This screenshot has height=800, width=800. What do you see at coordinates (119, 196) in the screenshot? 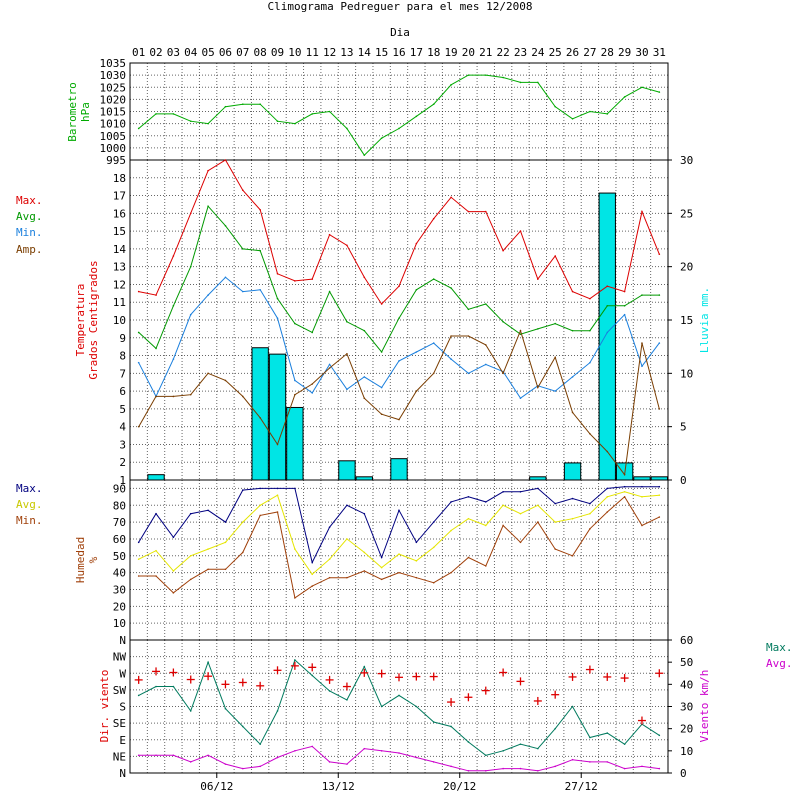
I see `temperature-tick-label: 17` at bounding box center [119, 196].